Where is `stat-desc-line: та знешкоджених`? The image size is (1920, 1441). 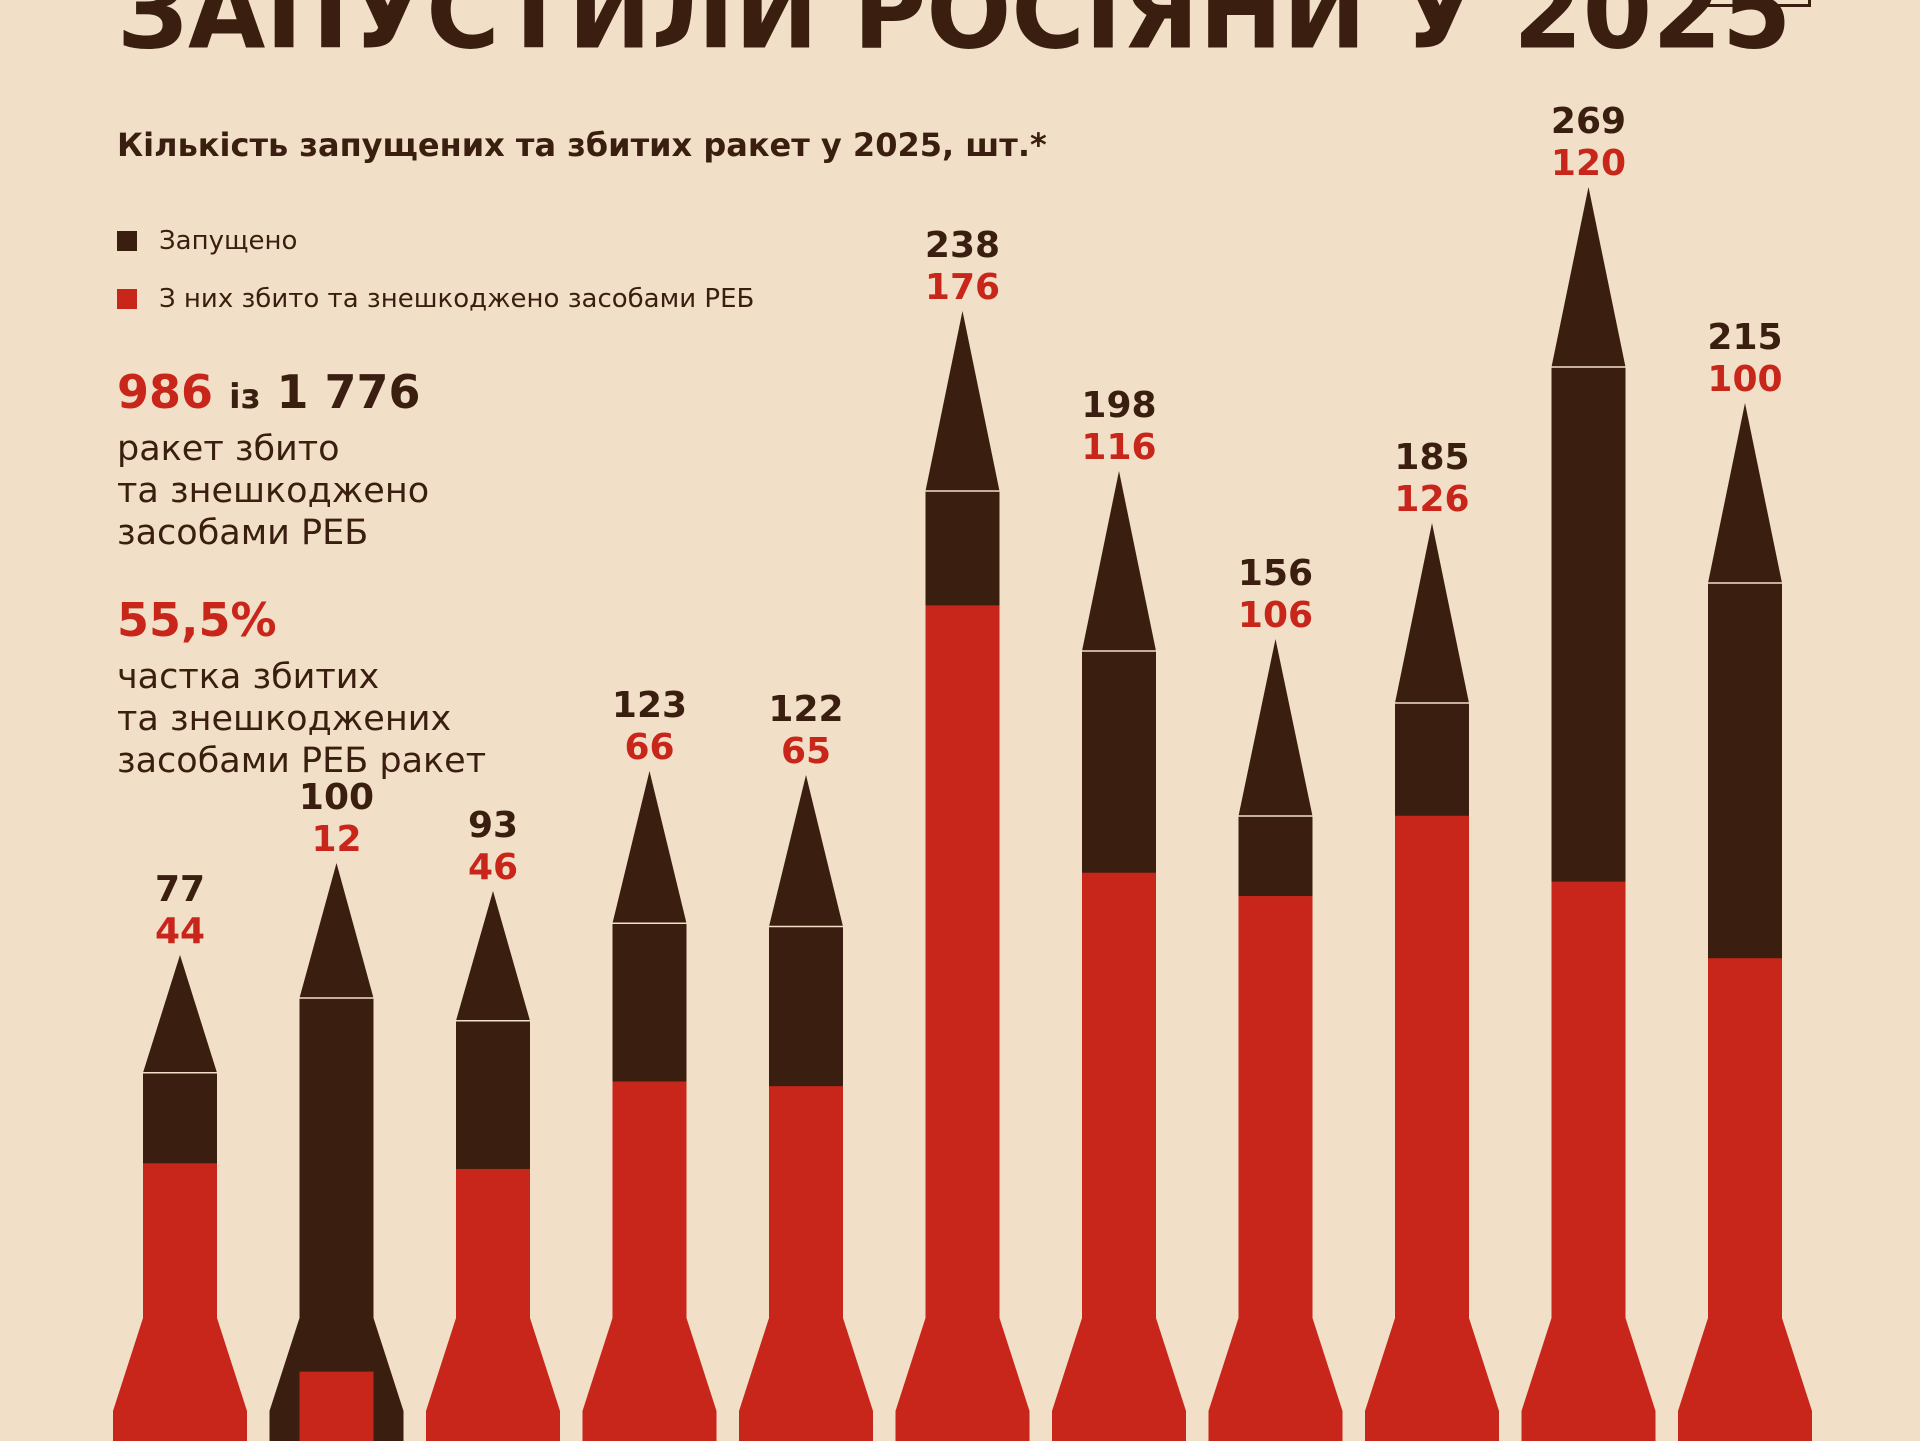 stat-desc-line: та знешкоджених is located at coordinates (284, 719).